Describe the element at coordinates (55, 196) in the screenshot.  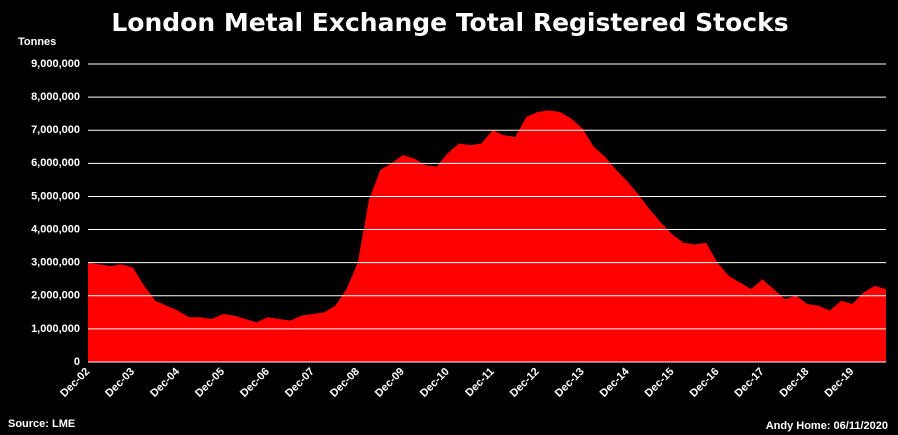
I see `y-tick-label: 5,000,000` at that location.